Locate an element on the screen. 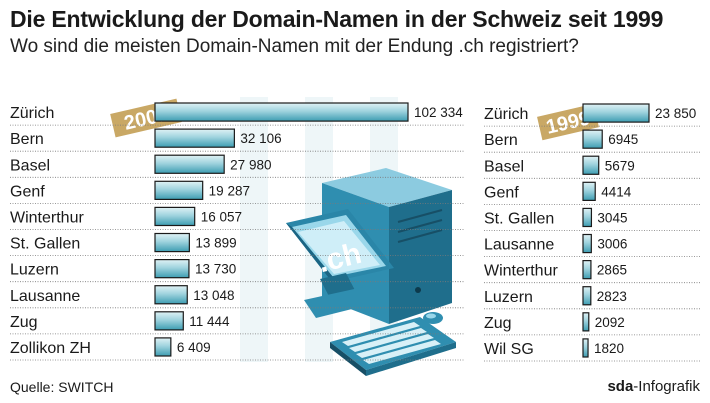 The width and height of the screenshot is (710, 403). computer-illustration: .ch is located at coordinates (371, 272).